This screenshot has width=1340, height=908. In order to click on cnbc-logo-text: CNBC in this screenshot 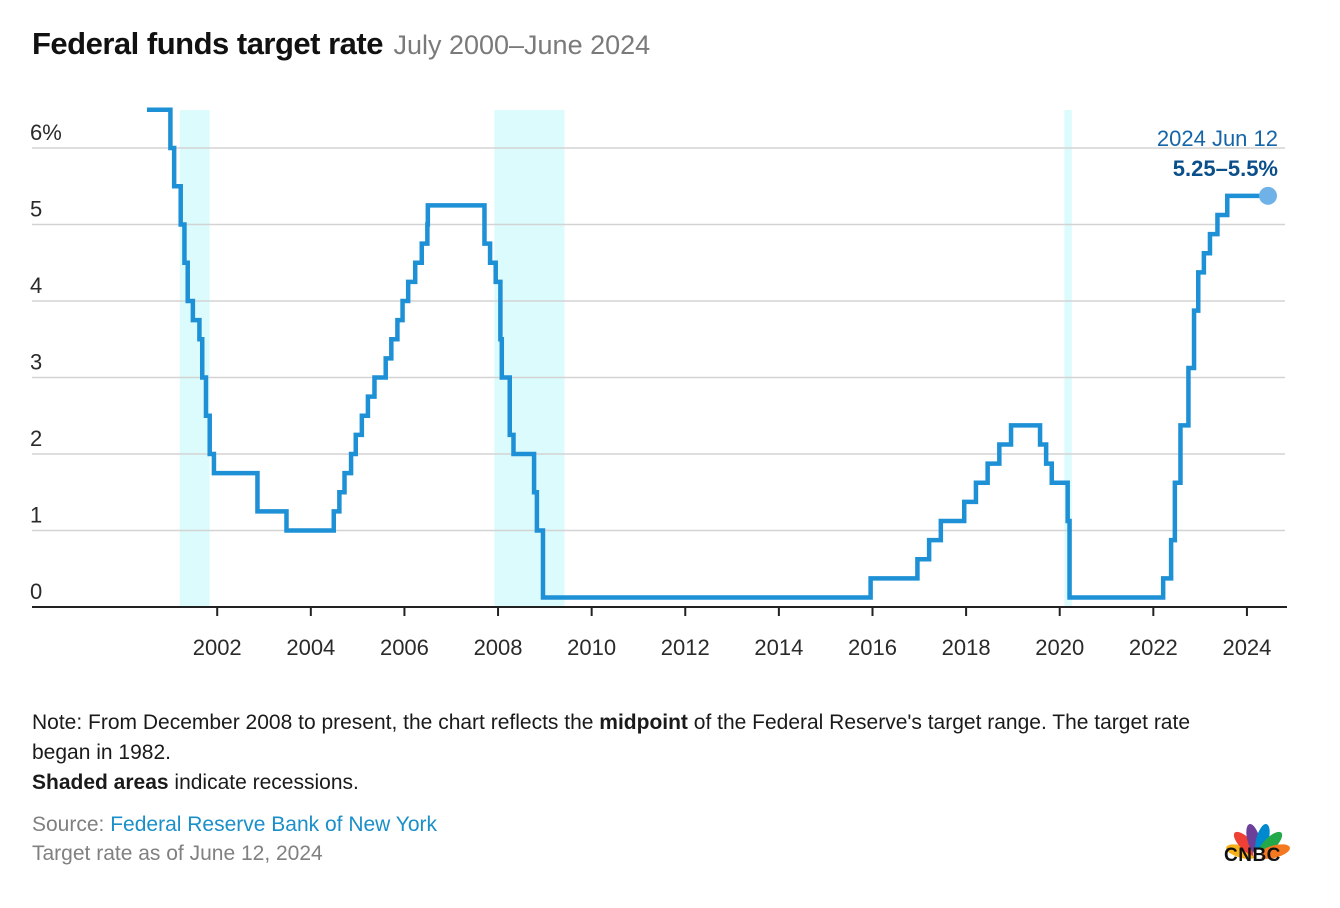, I will do `click(1252, 855)`.